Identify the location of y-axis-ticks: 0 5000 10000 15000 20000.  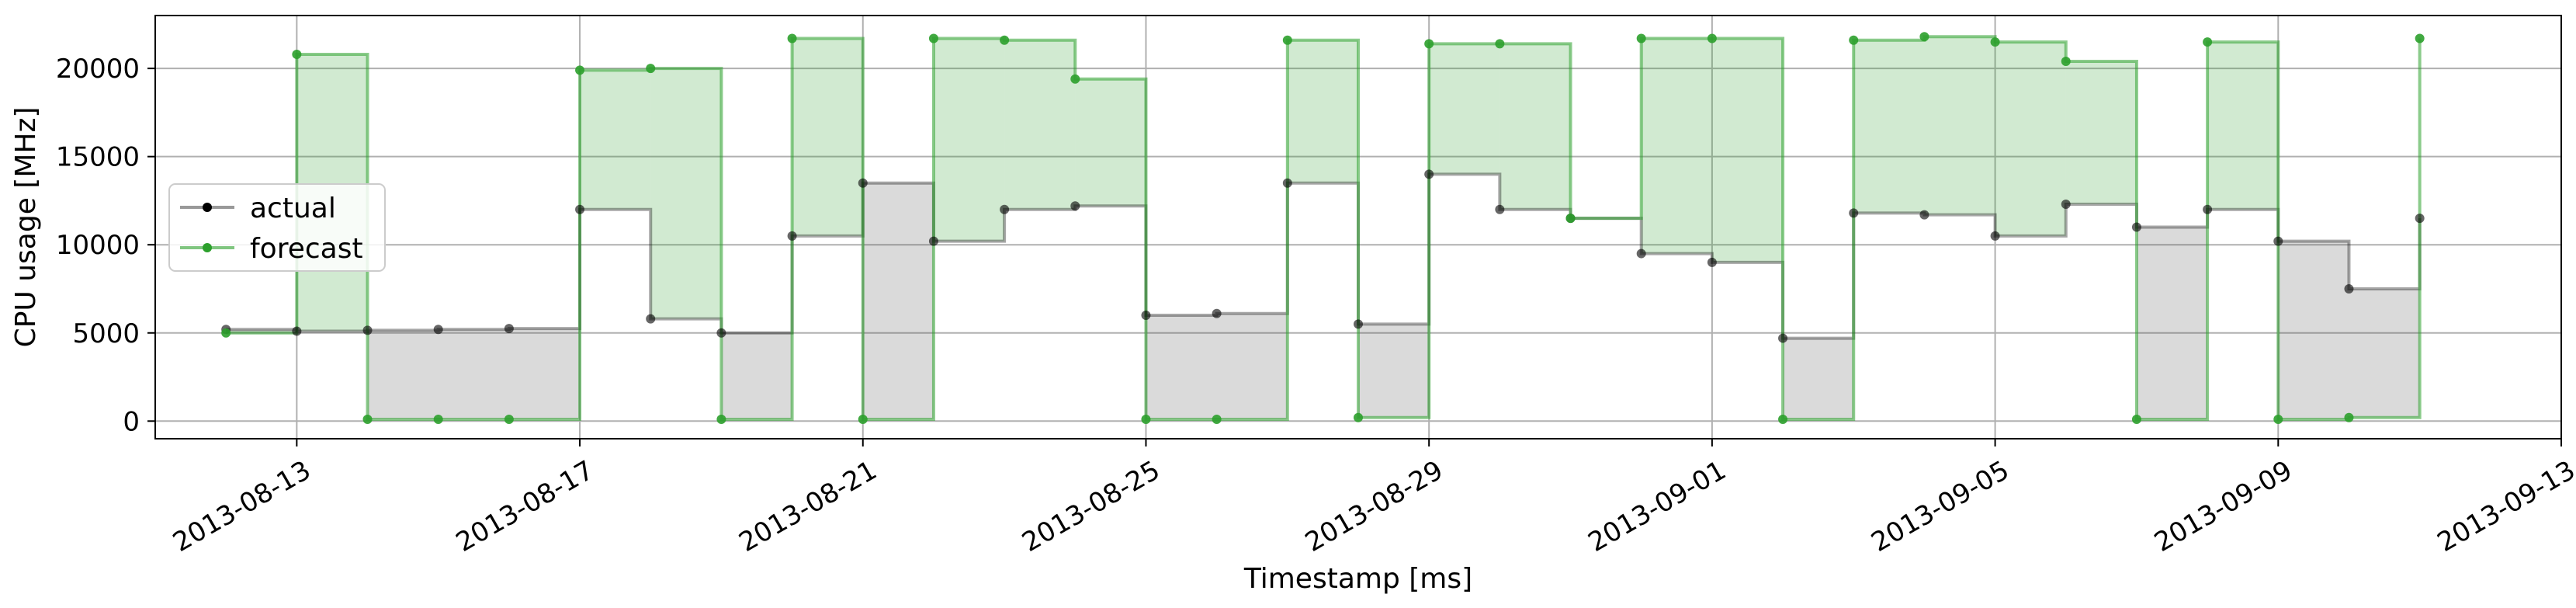
(105, 245).